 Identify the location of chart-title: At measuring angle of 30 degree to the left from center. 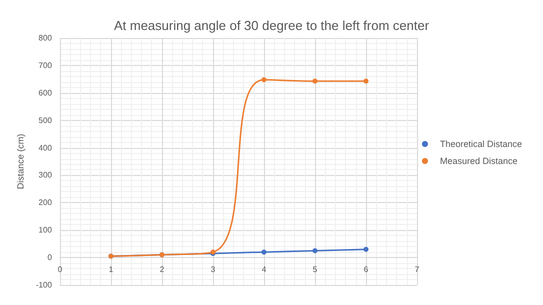
(272, 25).